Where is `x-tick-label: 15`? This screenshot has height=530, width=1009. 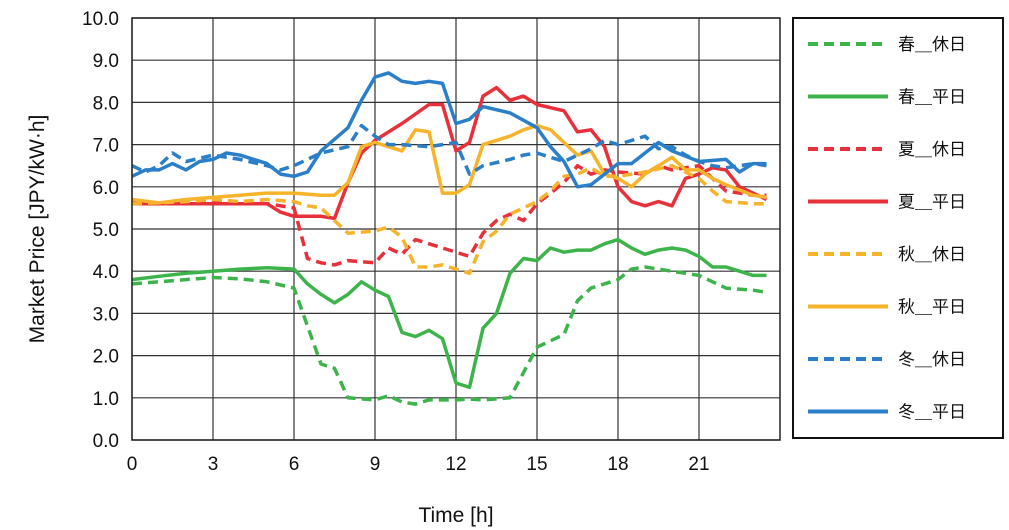 x-tick-label: 15 is located at coordinates (536, 464).